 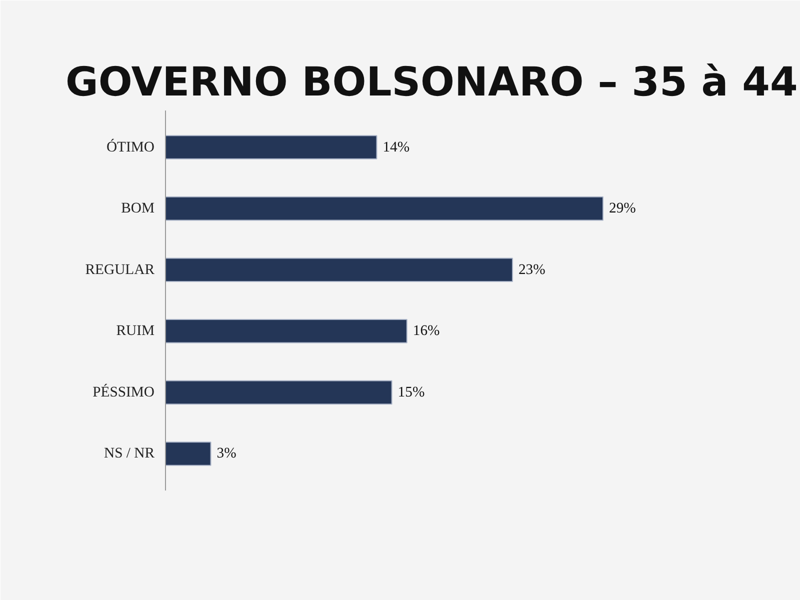 What do you see at coordinates (129, 454) in the screenshot?
I see `y-tick-label: NS / NR` at bounding box center [129, 454].